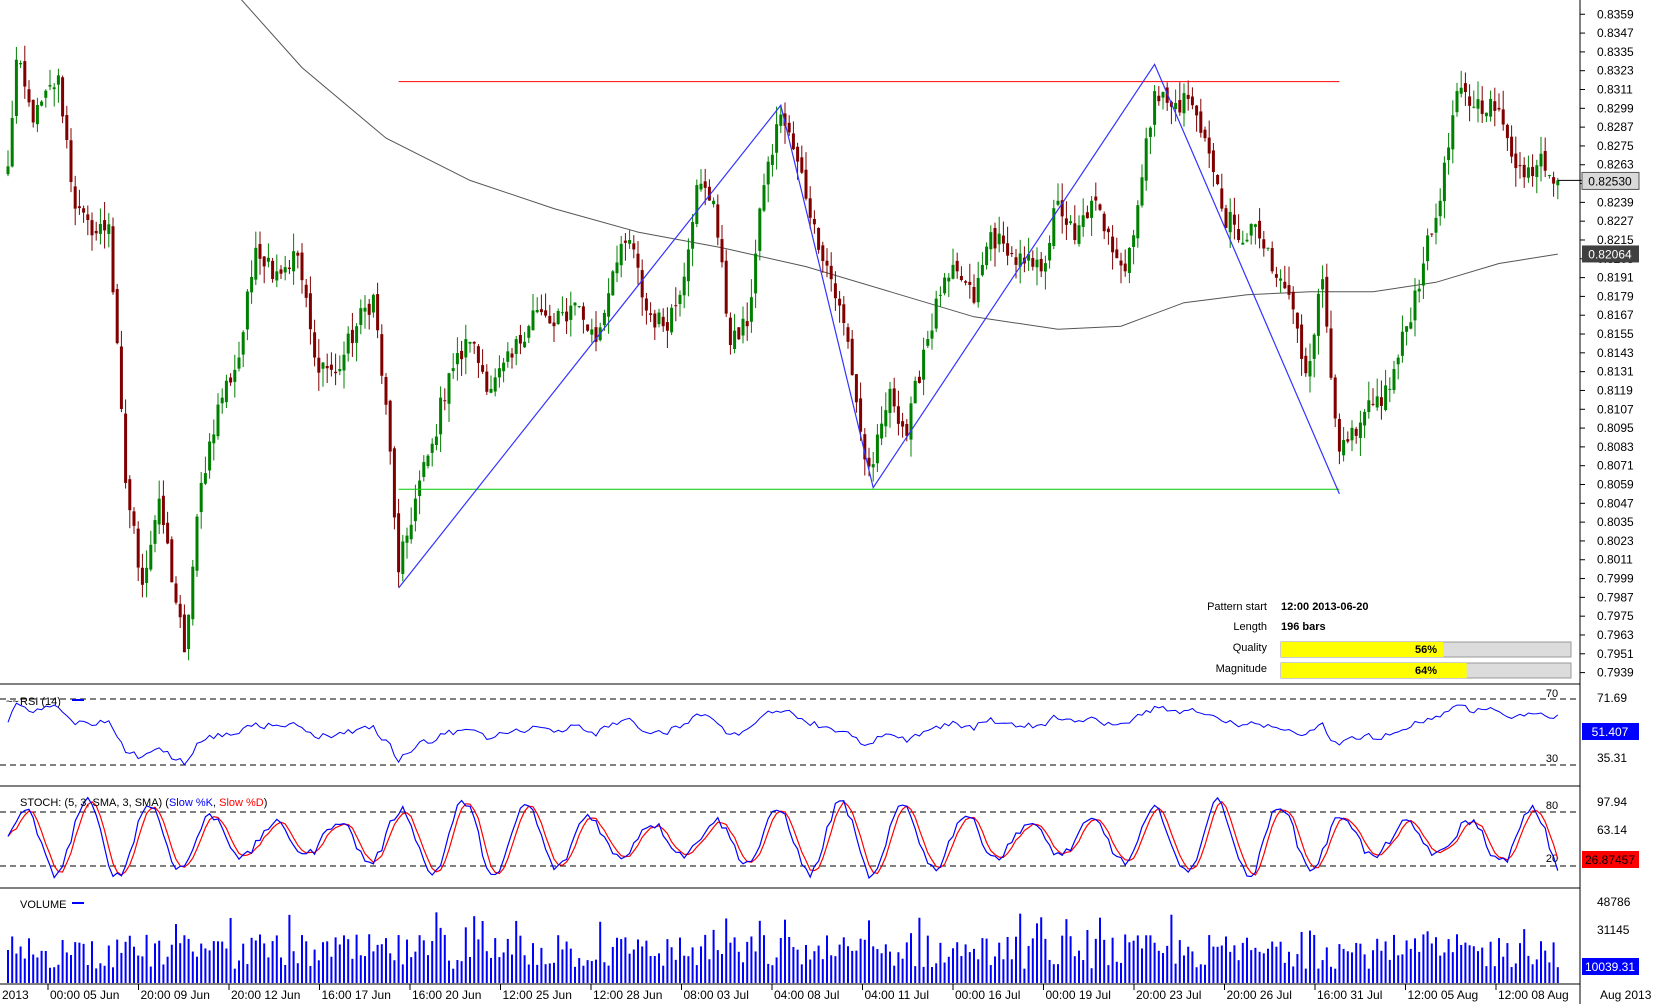 Image resolution: width=1655 pixels, height=1004 pixels. What do you see at coordinates (1615, 165) in the screenshot?
I see `price-axis-tick-label: 0.8263` at bounding box center [1615, 165].